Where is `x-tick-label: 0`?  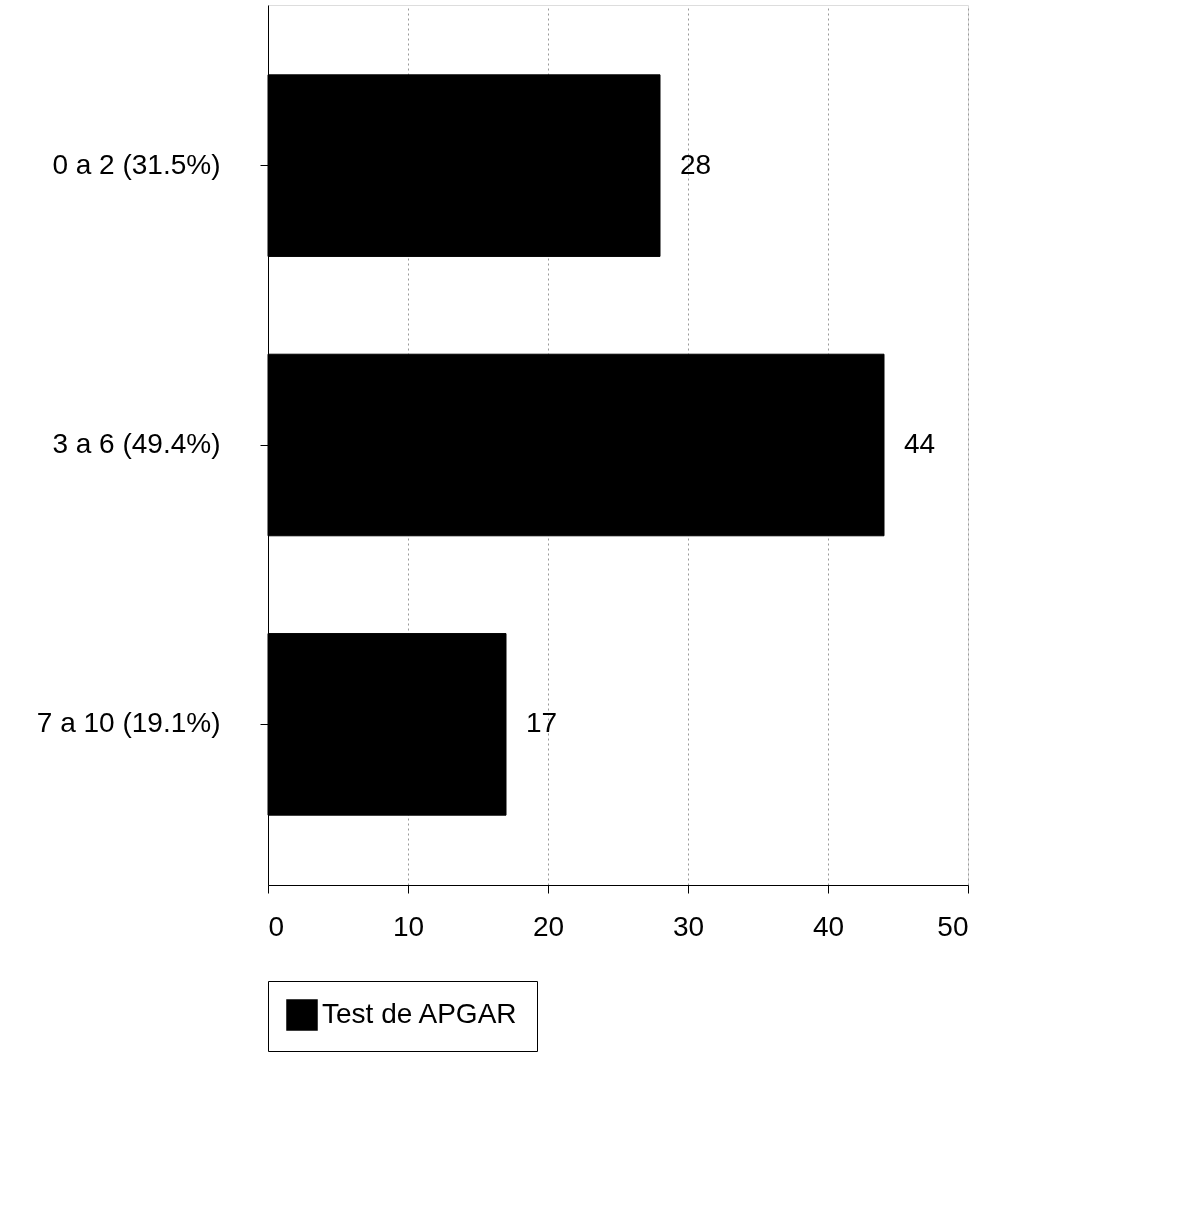 x-tick-label: 0 is located at coordinates (276, 926).